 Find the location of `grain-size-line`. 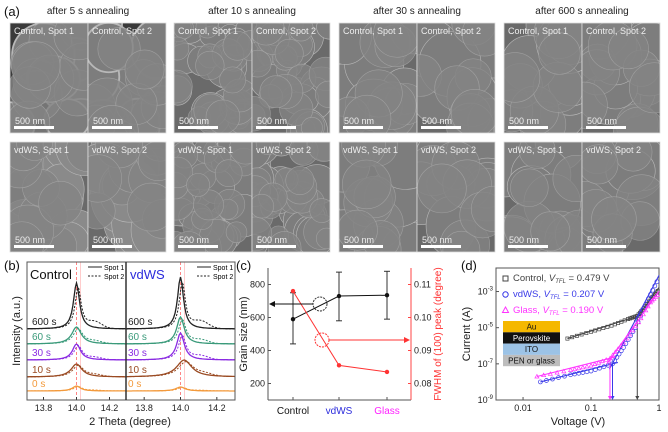

grain-size-line is located at coordinates (340, 307).